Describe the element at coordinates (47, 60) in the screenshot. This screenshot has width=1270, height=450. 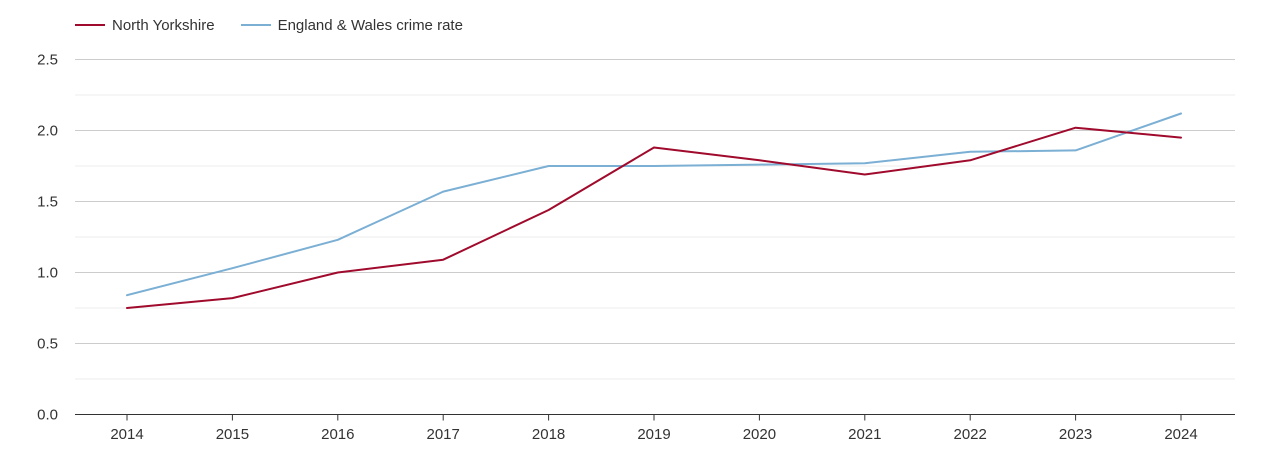
I see `y-tick-label: 2.5` at that location.